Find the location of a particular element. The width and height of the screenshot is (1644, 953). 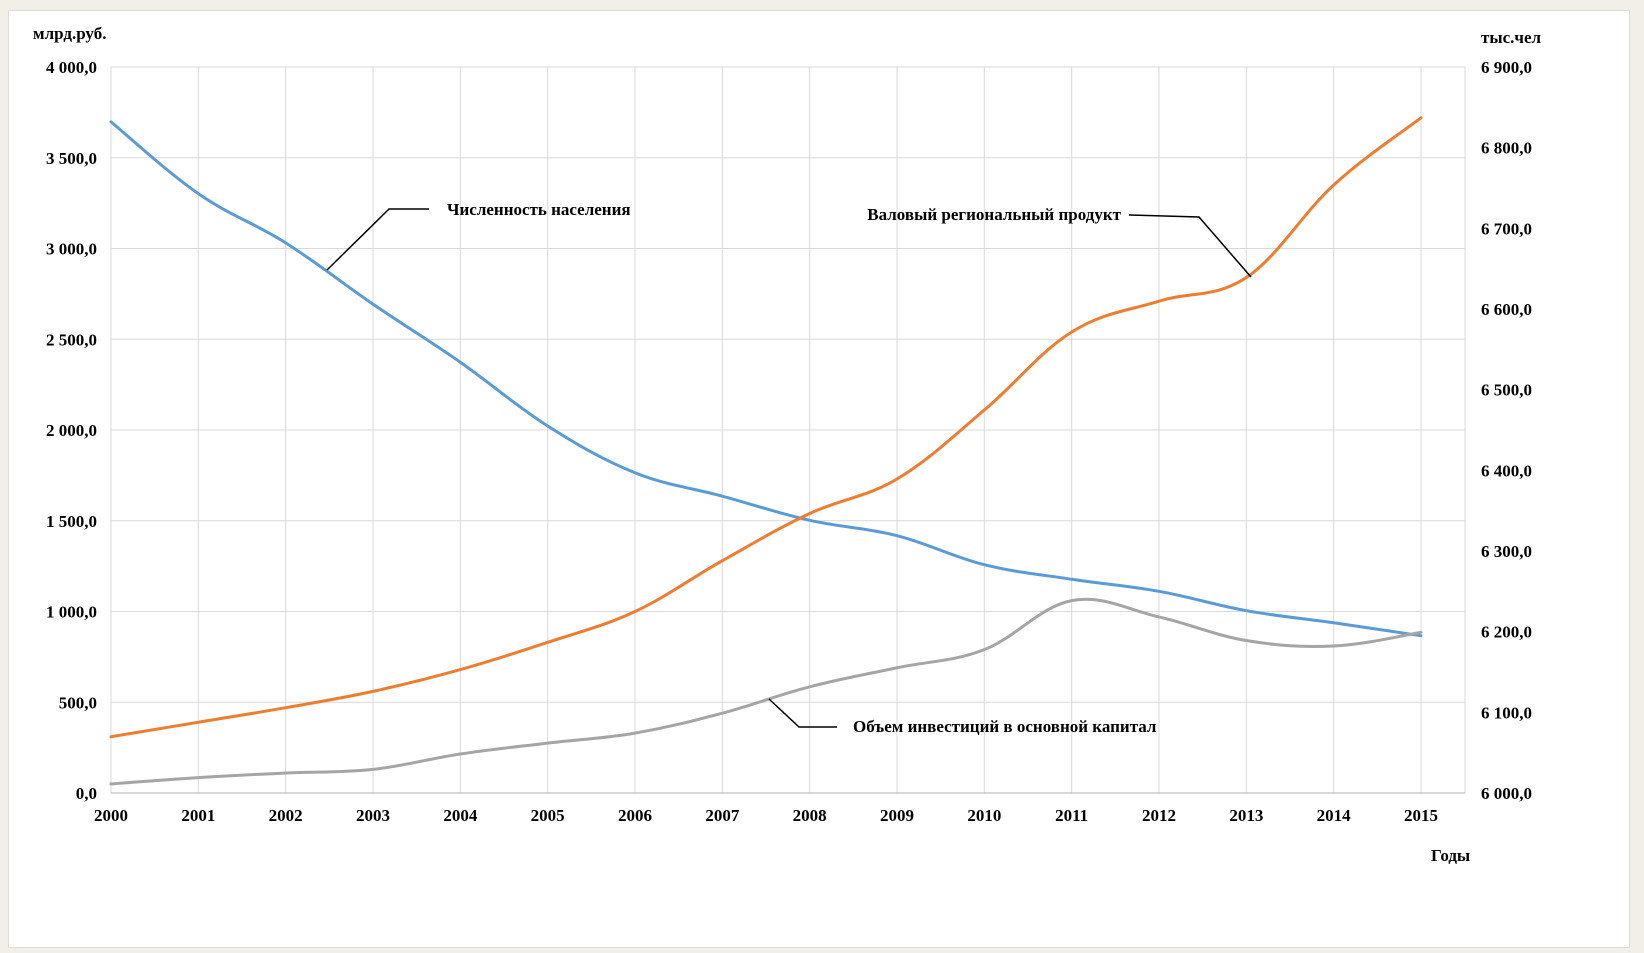

x-tick-label: 2009 is located at coordinates (897, 815).